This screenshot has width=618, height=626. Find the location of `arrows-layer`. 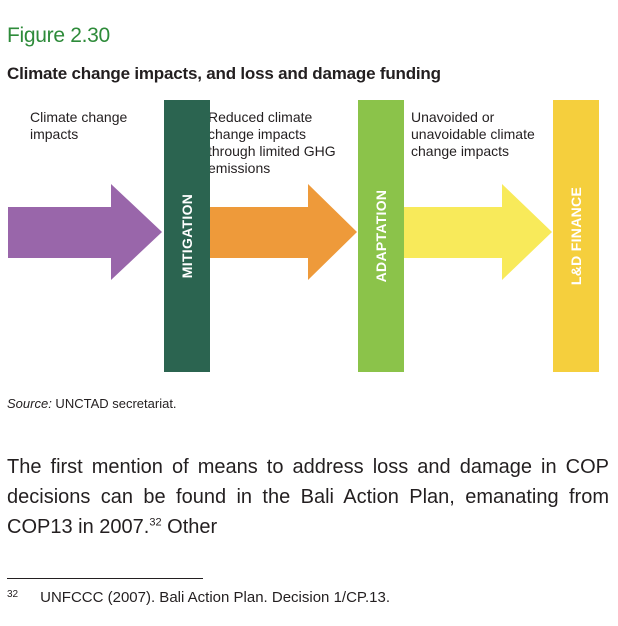

arrows-layer is located at coordinates (280, 232).